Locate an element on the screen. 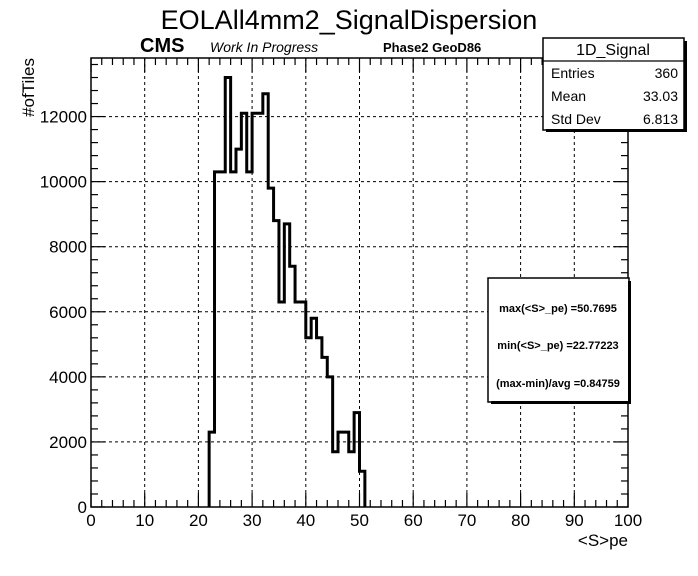 This screenshot has width=698, height=576. x-tick-label: 80 is located at coordinates (520, 520).